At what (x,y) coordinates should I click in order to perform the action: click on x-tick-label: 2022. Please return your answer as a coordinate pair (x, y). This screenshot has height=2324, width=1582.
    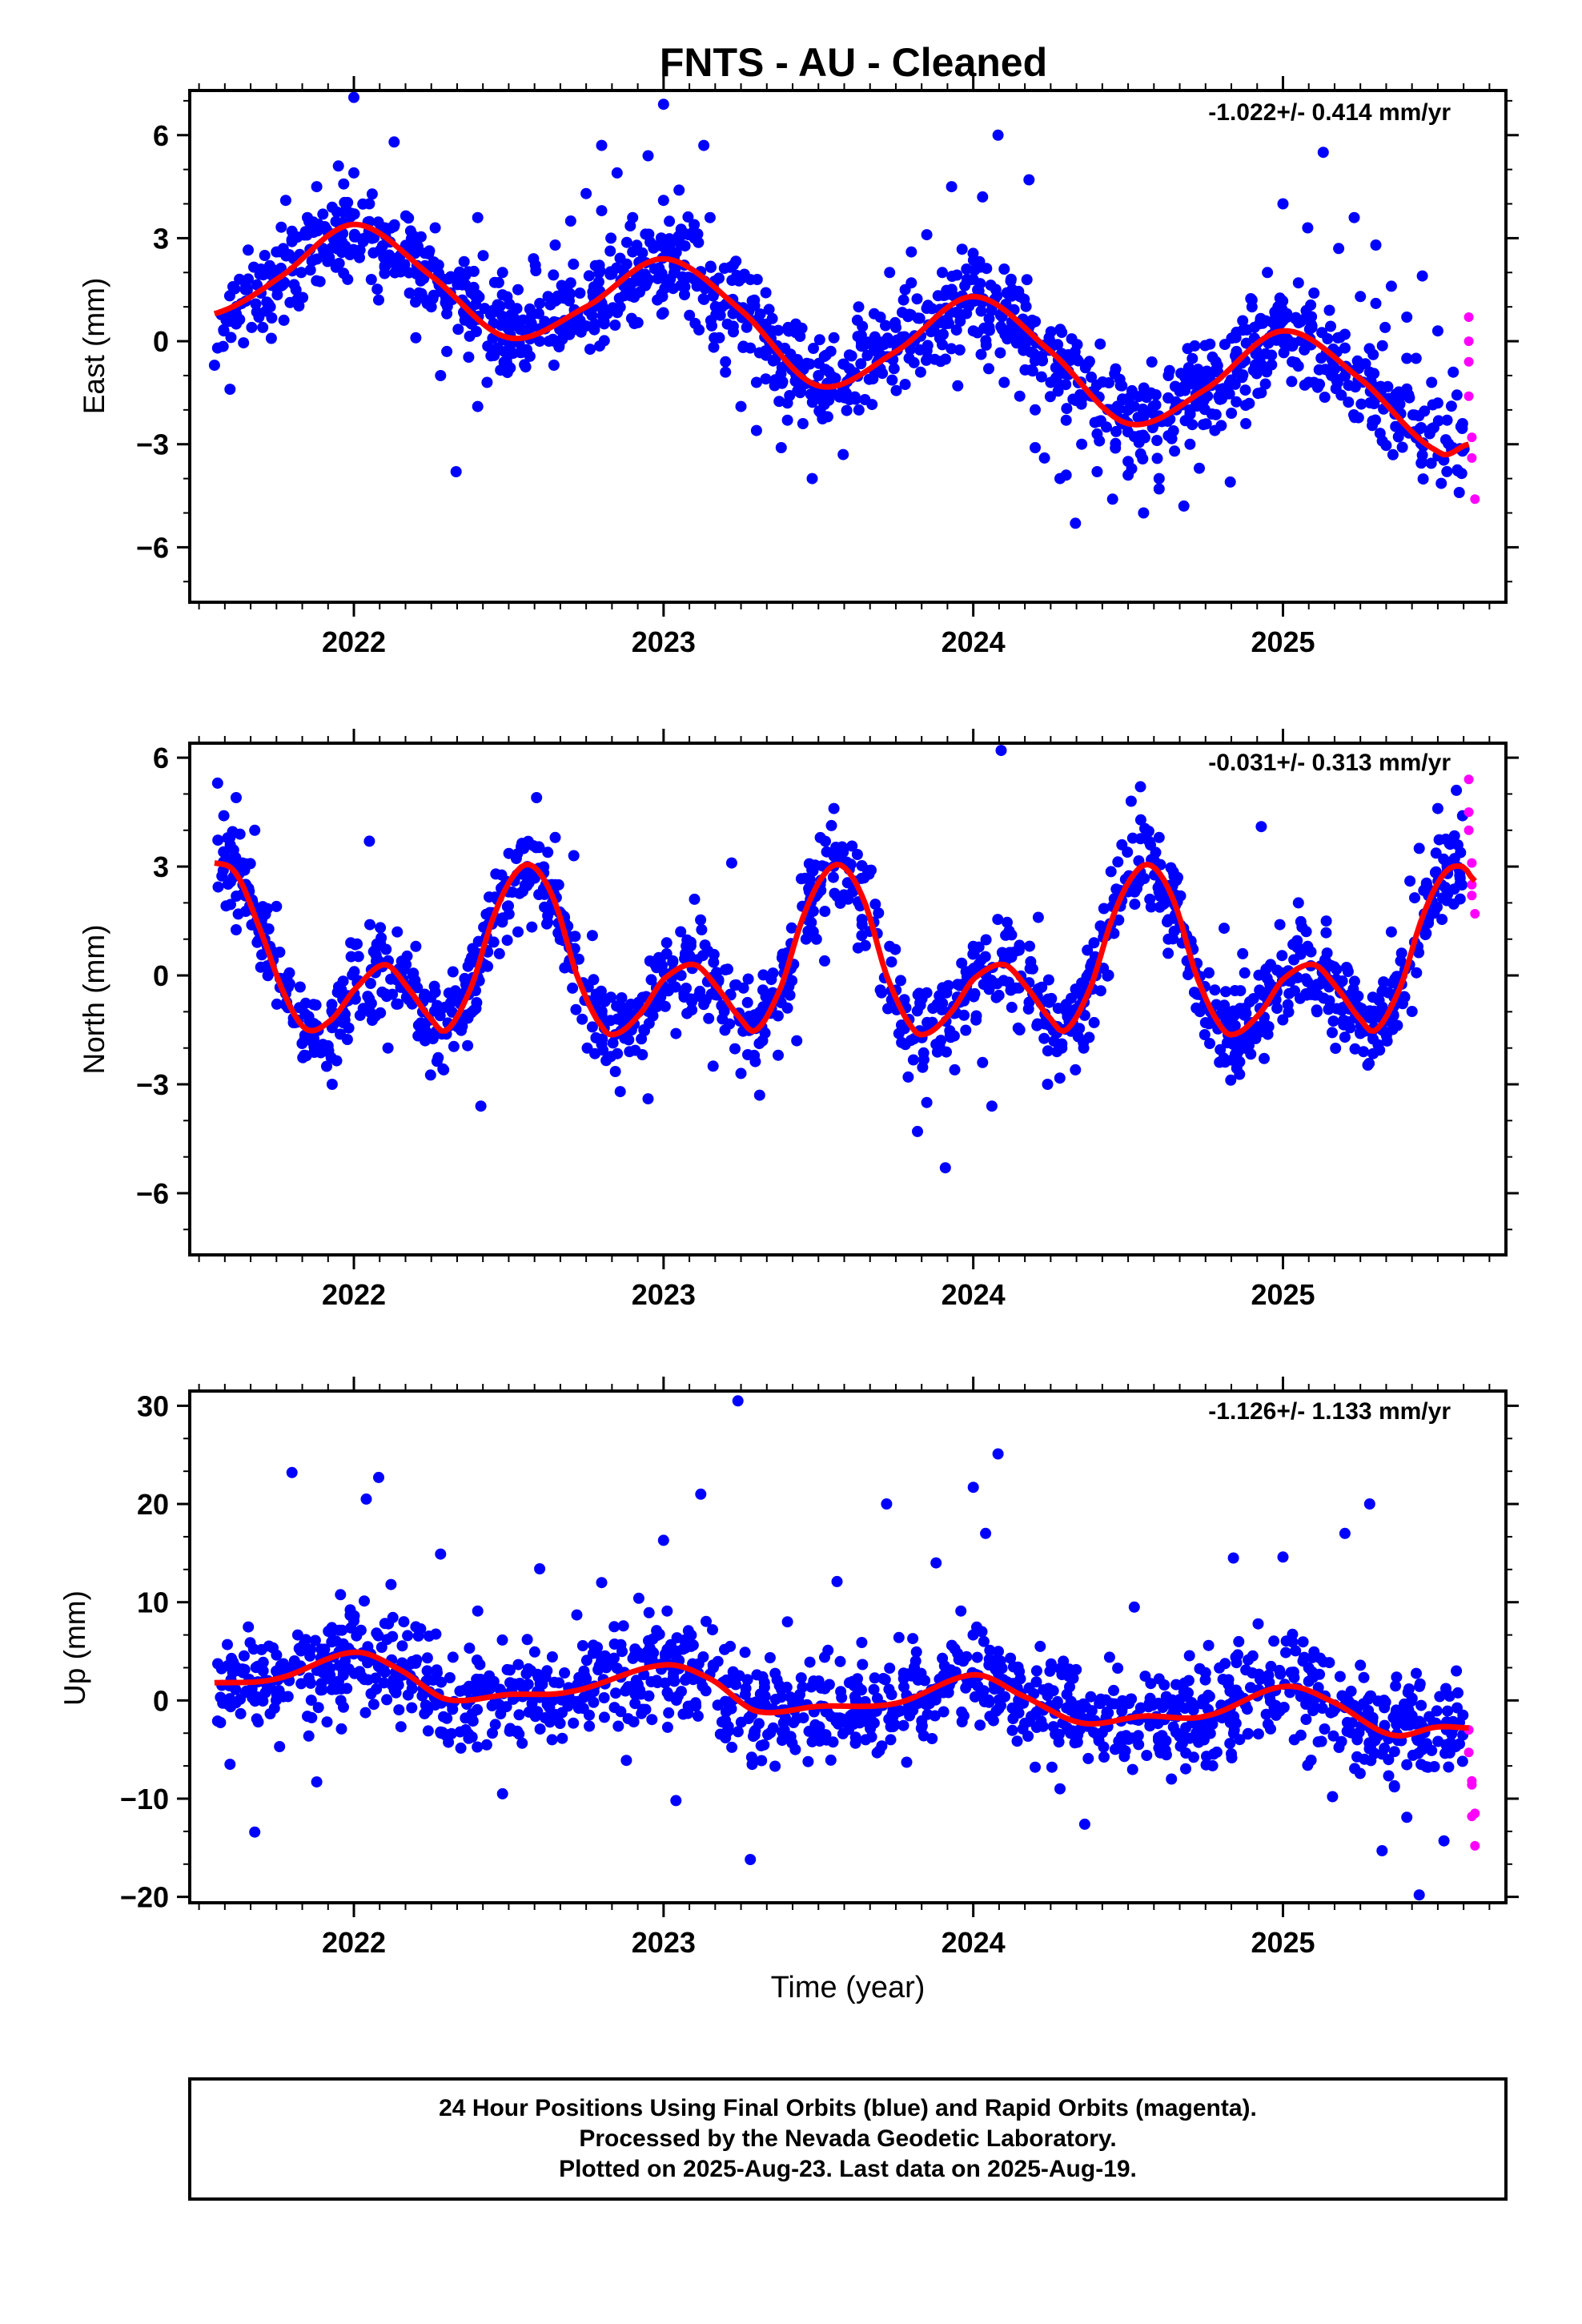
    Looking at the image, I should click on (354, 1294).